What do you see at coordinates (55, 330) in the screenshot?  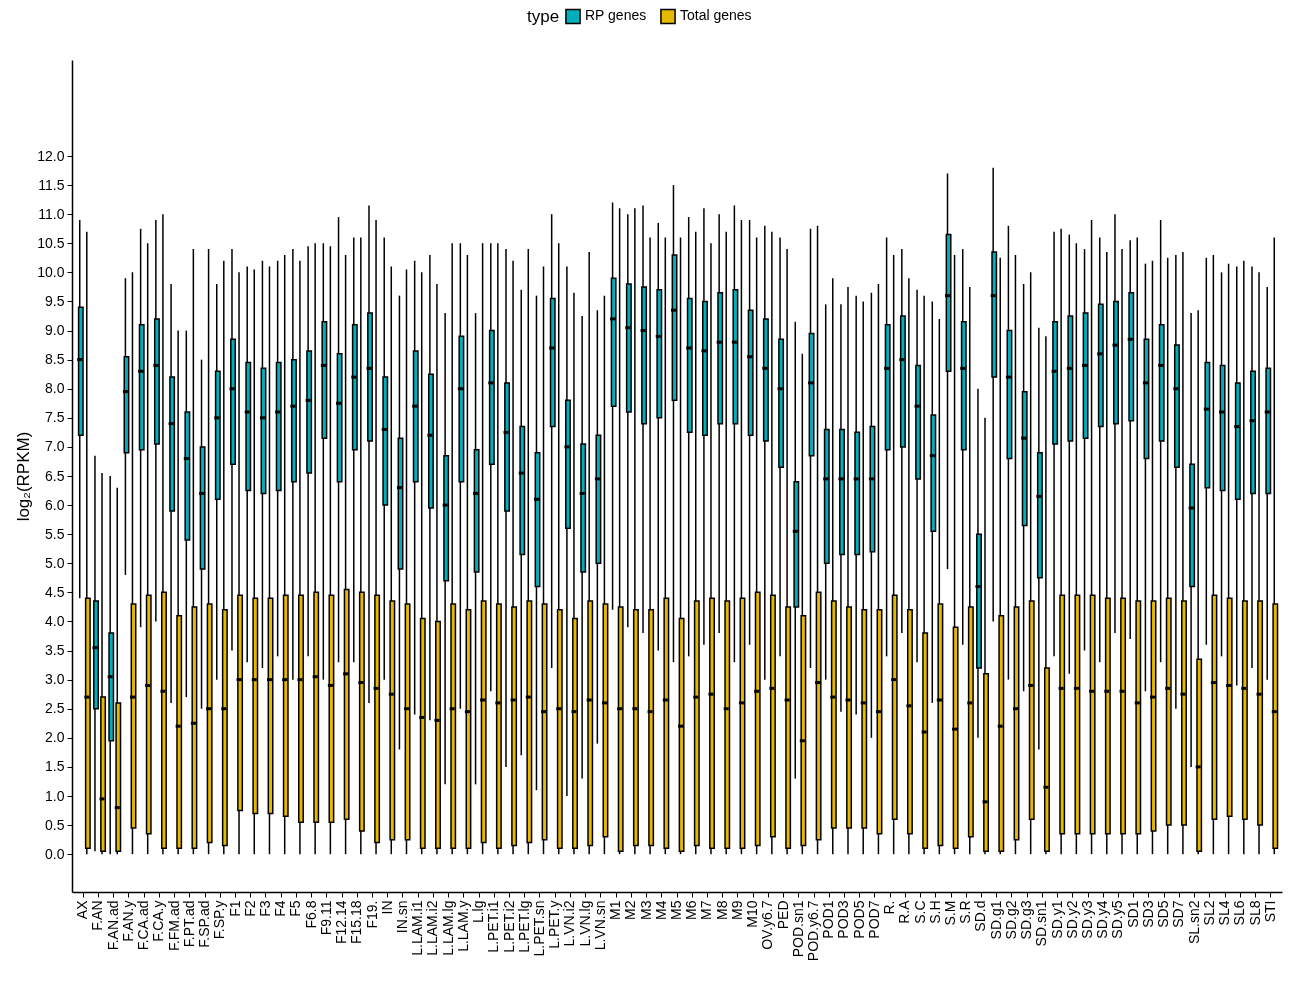 I see `y-tick-label: 9.0` at bounding box center [55, 330].